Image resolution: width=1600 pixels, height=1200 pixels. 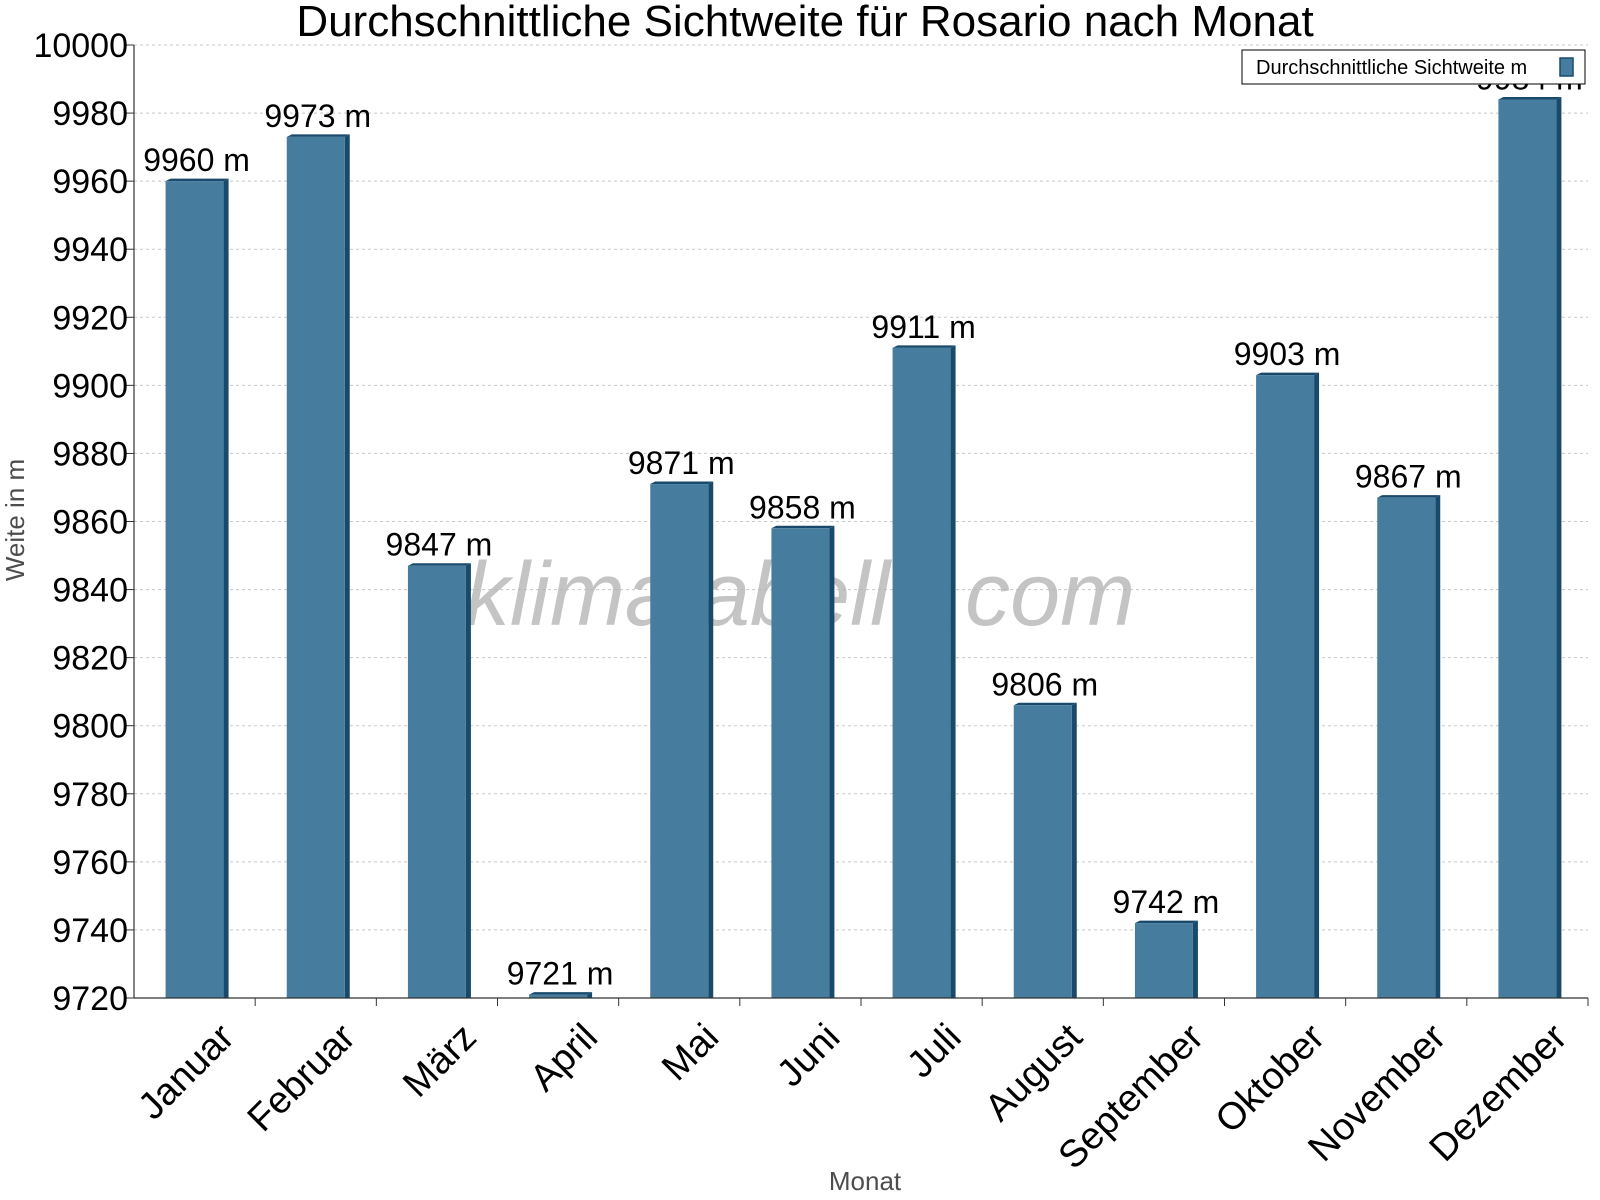 What do you see at coordinates (90, 182) in the screenshot?
I see `y-tick-label: 9960` at bounding box center [90, 182].